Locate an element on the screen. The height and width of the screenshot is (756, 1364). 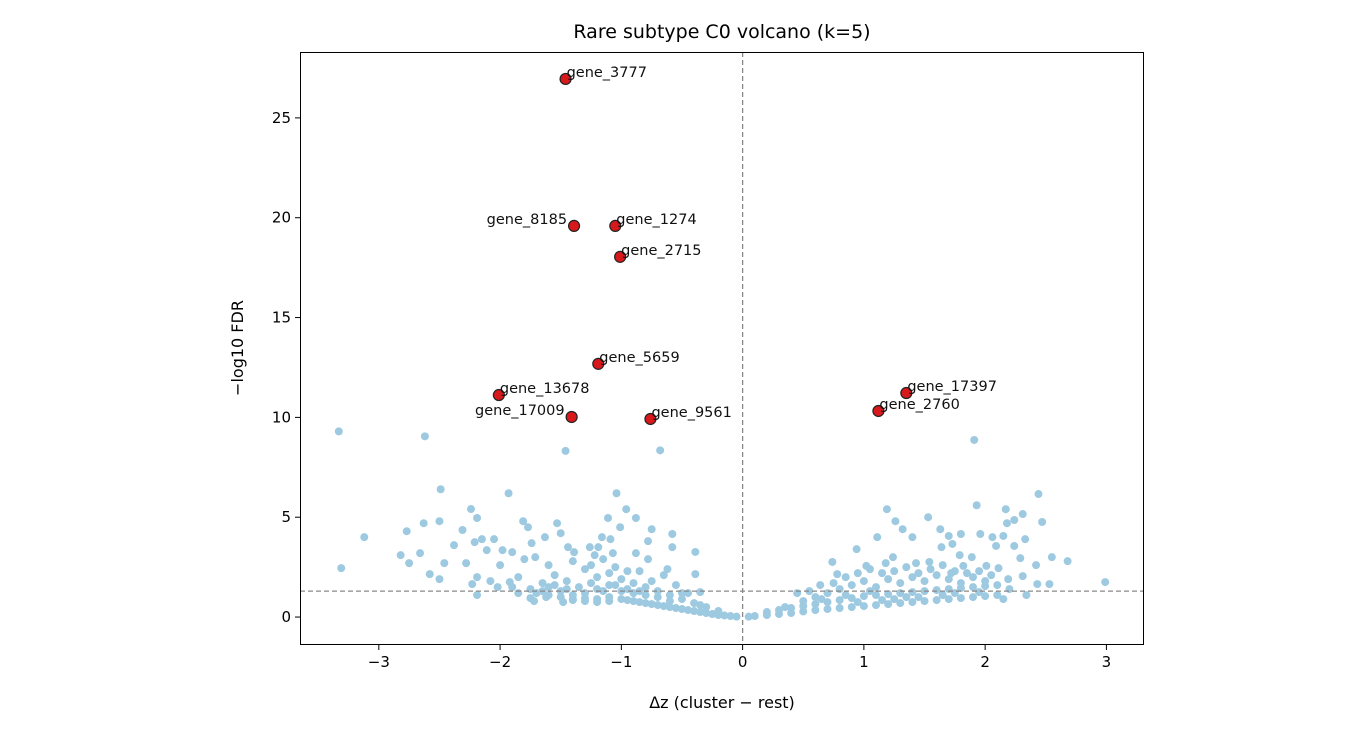
gene-label: gene_17397 is located at coordinates (952, 387).